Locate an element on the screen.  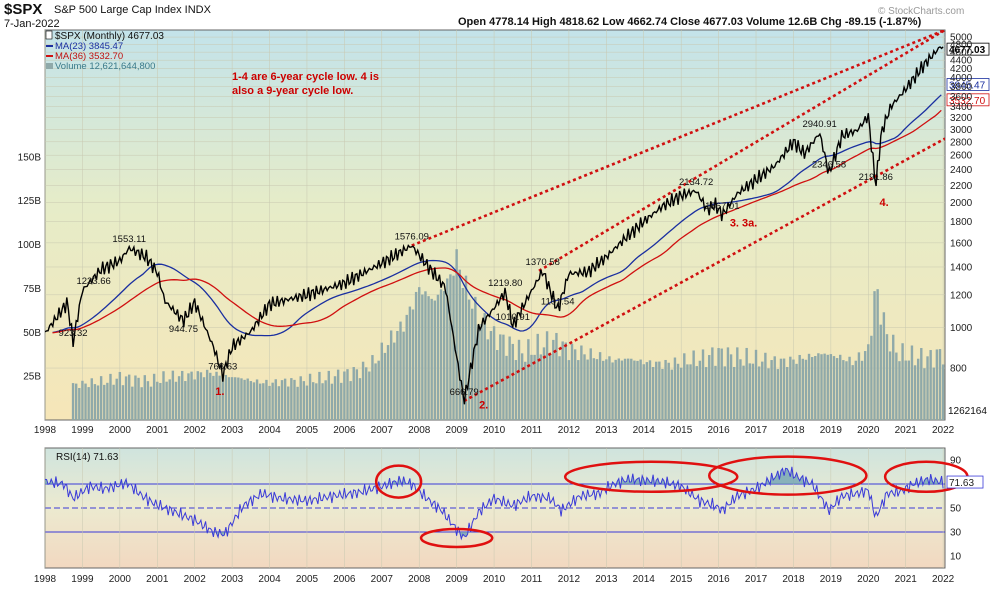
price-label: 2346.58 is located at coordinates (829, 165).